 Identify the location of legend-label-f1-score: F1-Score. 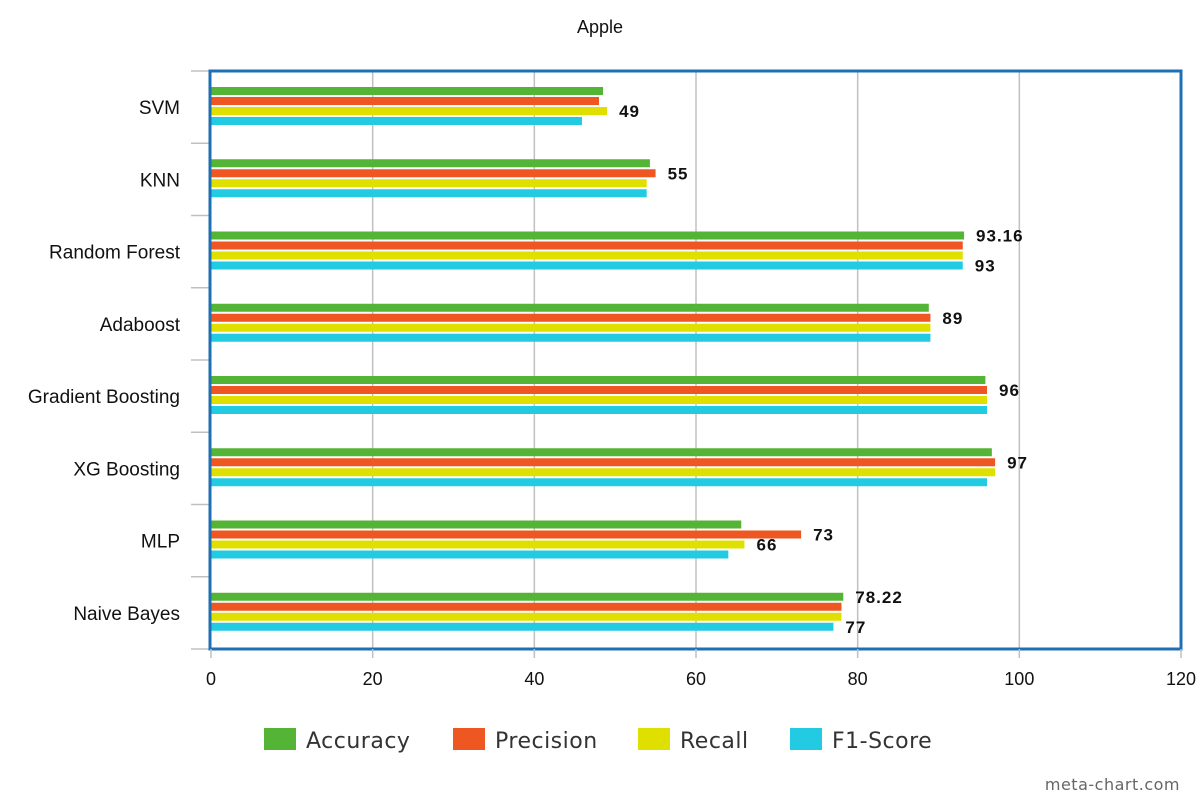
(882, 741).